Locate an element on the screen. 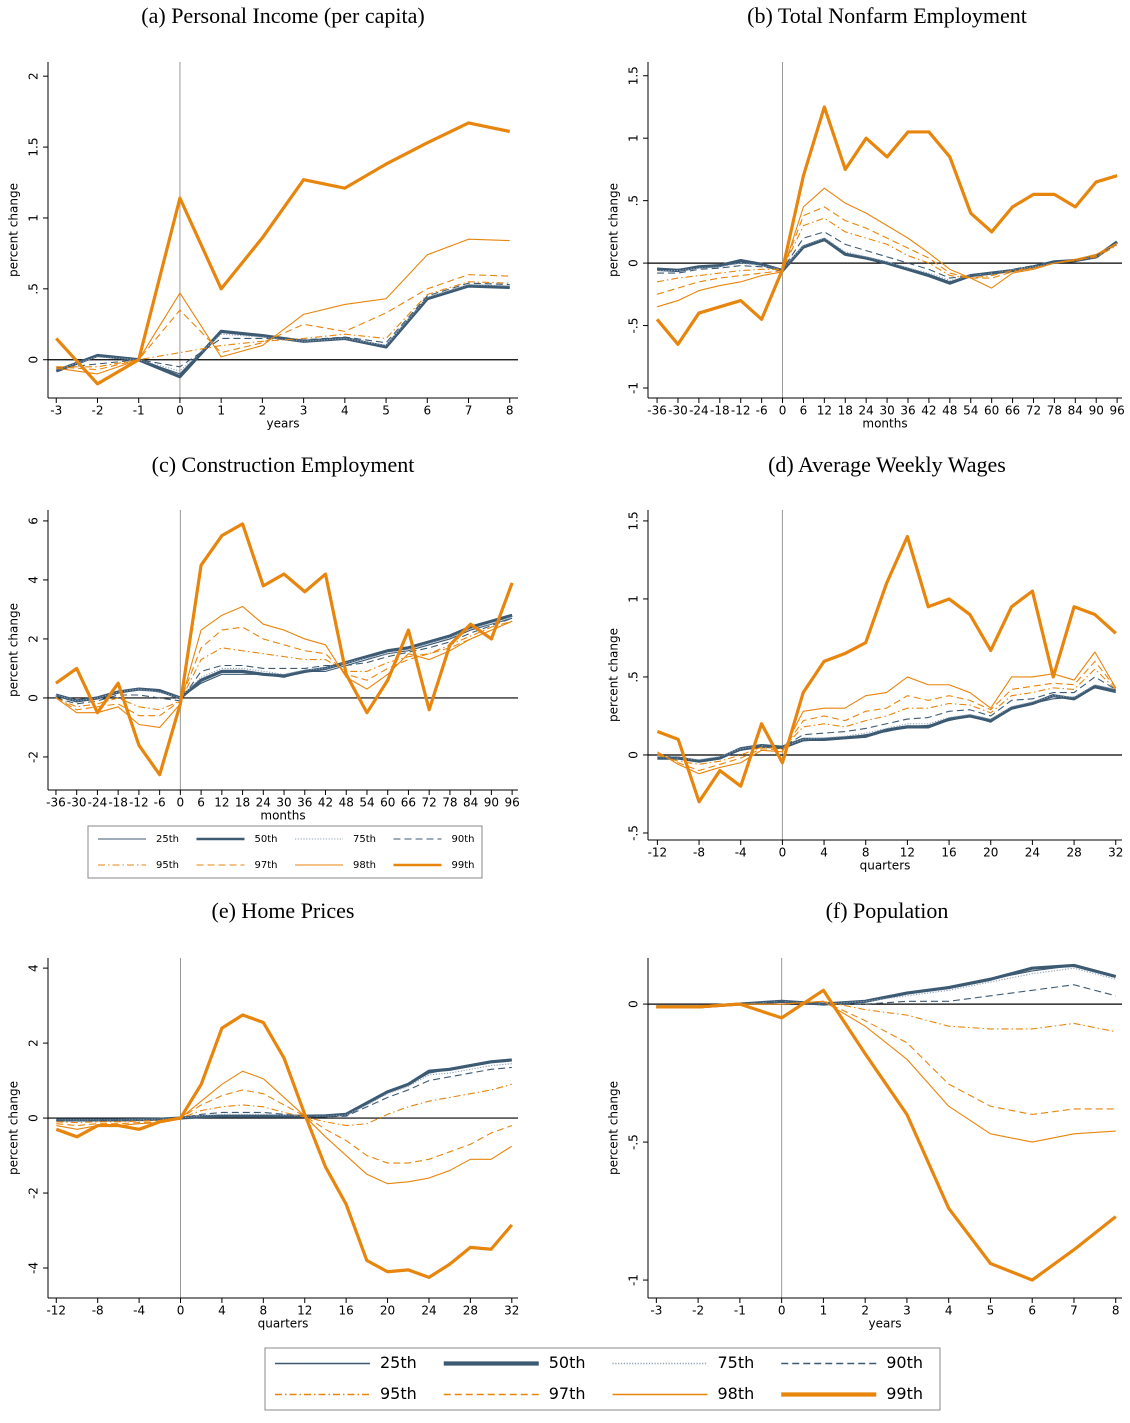 This screenshot has height=1423, width=1130. legend-label: 95th is located at coordinates (398, 1393).